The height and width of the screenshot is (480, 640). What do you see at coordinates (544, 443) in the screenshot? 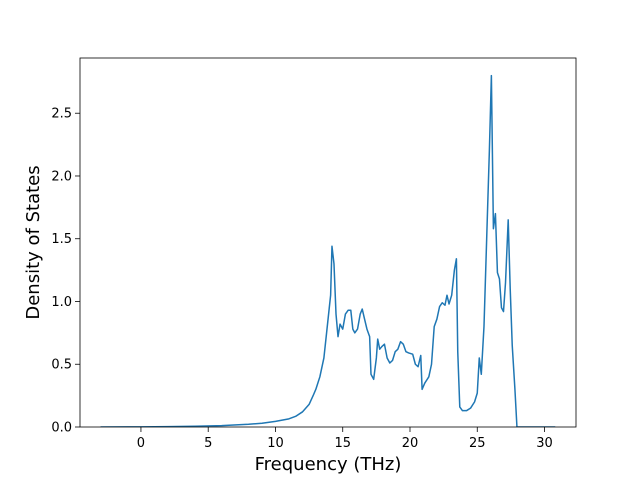
I see `x-tick-label: 30` at bounding box center [544, 443].